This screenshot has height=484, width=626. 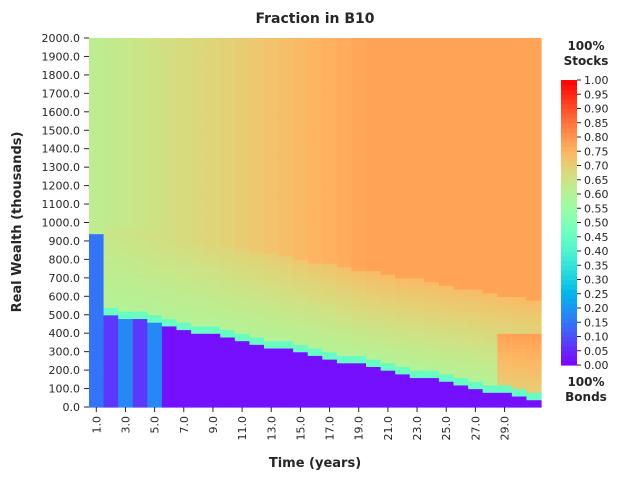 What do you see at coordinates (596, 208) in the screenshot?
I see `colorbar-tick-label: 0.55` at bounding box center [596, 208].